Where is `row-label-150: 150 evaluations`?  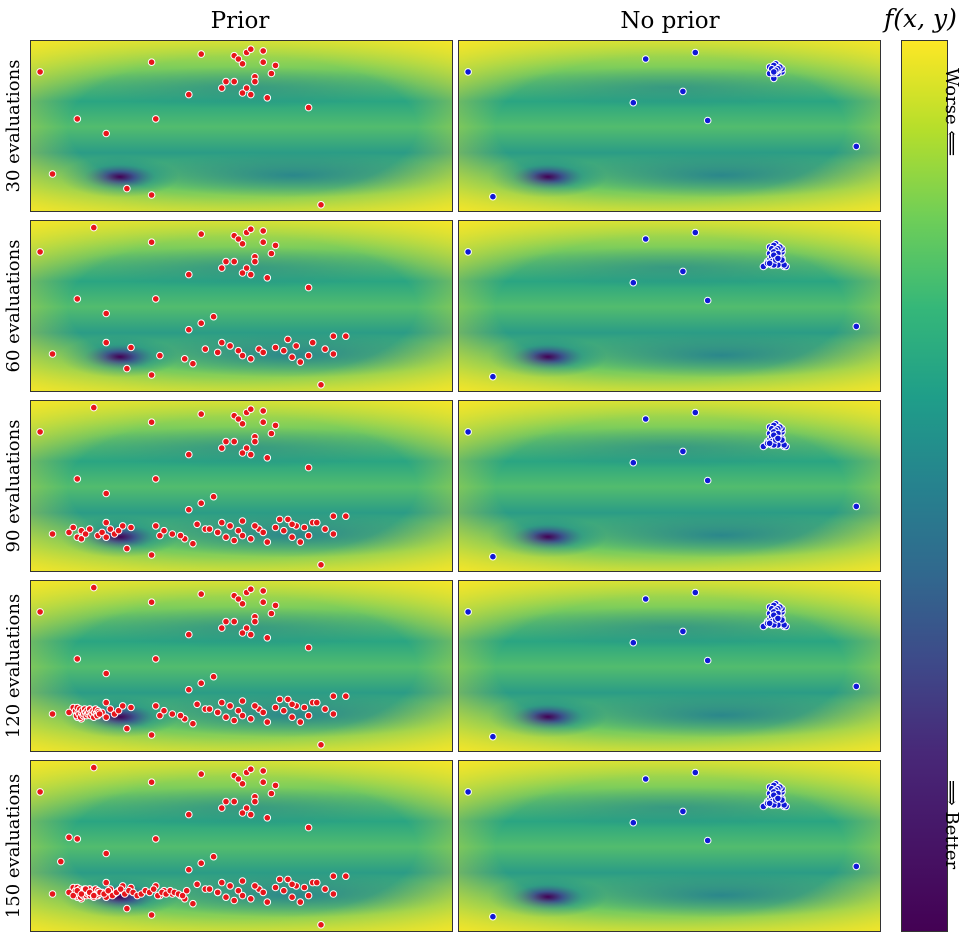 row-label-150: 150 evaluations is located at coordinates (13, 846).